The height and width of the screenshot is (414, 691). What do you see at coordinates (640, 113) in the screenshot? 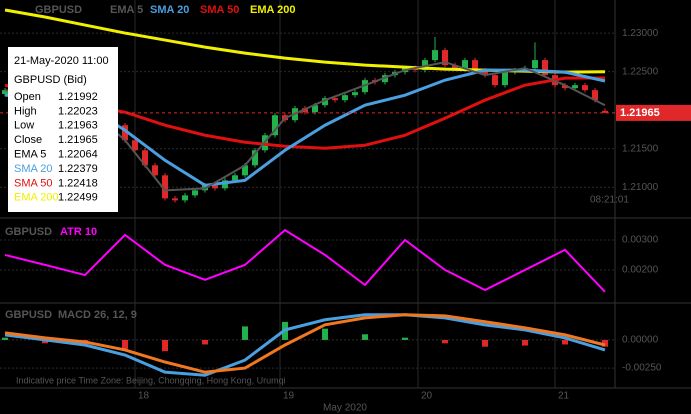
I see `current-price-label: 1.21965` at bounding box center [640, 113].